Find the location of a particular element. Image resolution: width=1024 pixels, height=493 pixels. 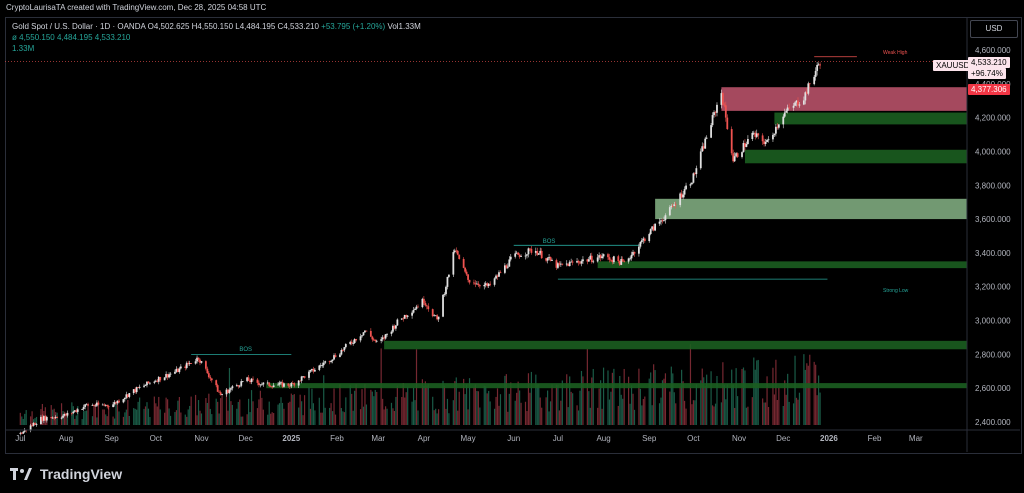

time-tick-label: Mar is located at coordinates (916, 438).